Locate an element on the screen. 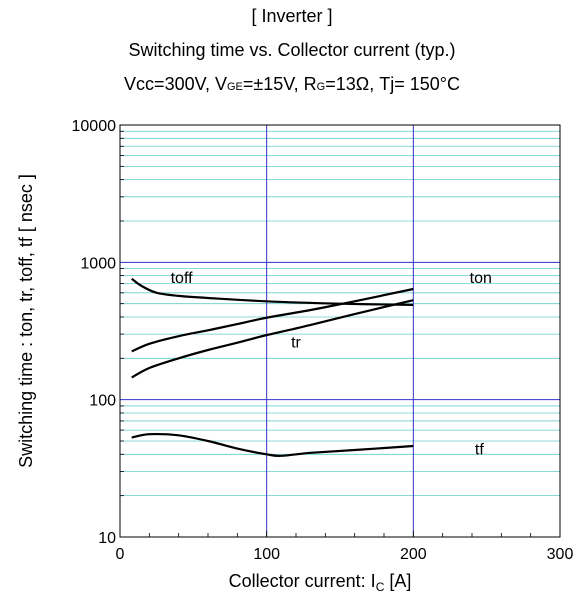 This screenshot has width=584, height=606. series-label-ton: ton is located at coordinates (481, 278).